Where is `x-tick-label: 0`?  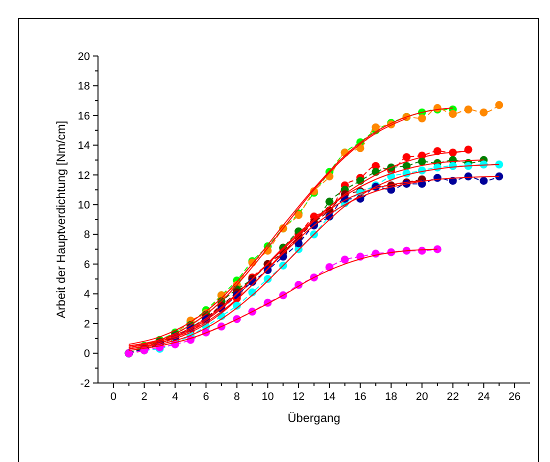 x-tick-label: 0 is located at coordinates (113, 397).